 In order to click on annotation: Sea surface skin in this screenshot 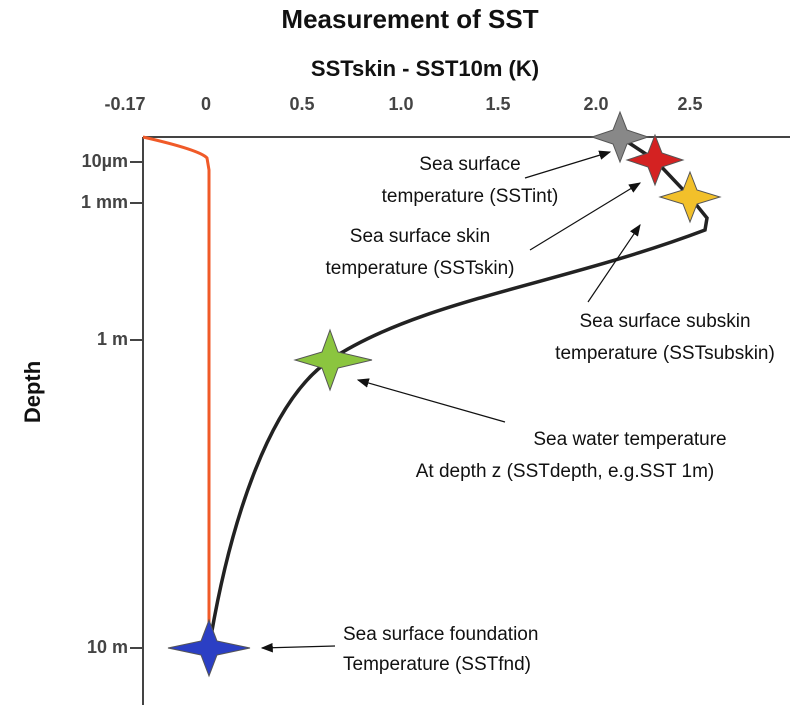, I will do `click(420, 236)`.